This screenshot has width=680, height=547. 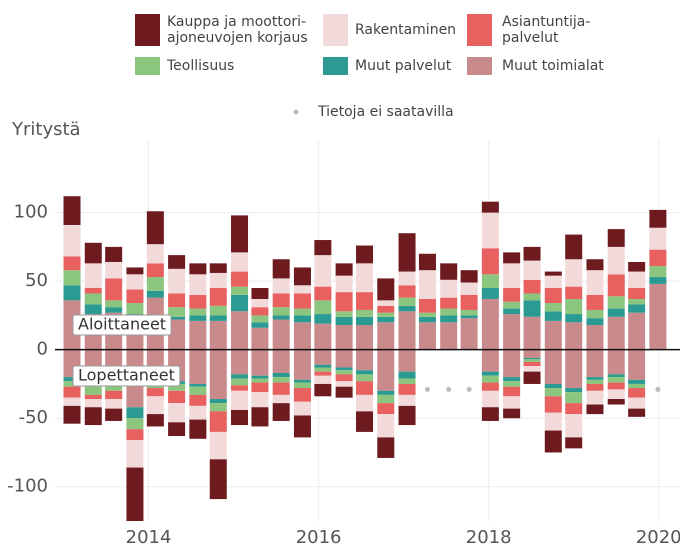 What do you see at coordinates (27, 486) in the screenshot?
I see `y-tick-label: -100` at bounding box center [27, 486].